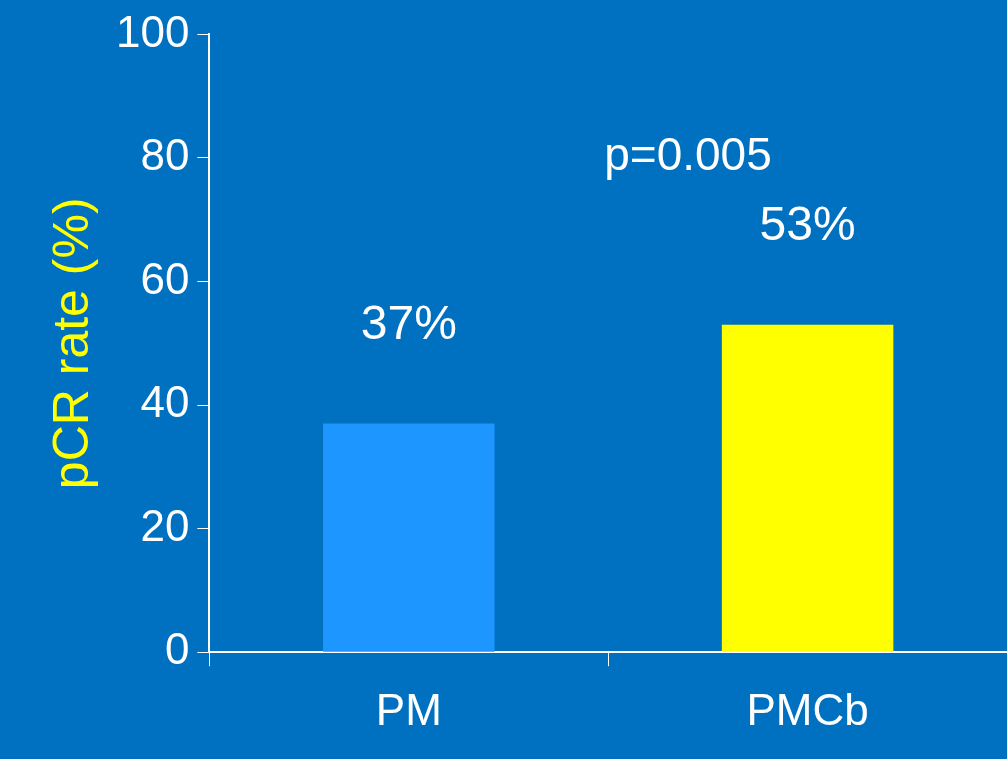 The height and width of the screenshot is (759, 1007). Describe the element at coordinates (177, 649) in the screenshot. I see `y-tick-label: 0` at that location.